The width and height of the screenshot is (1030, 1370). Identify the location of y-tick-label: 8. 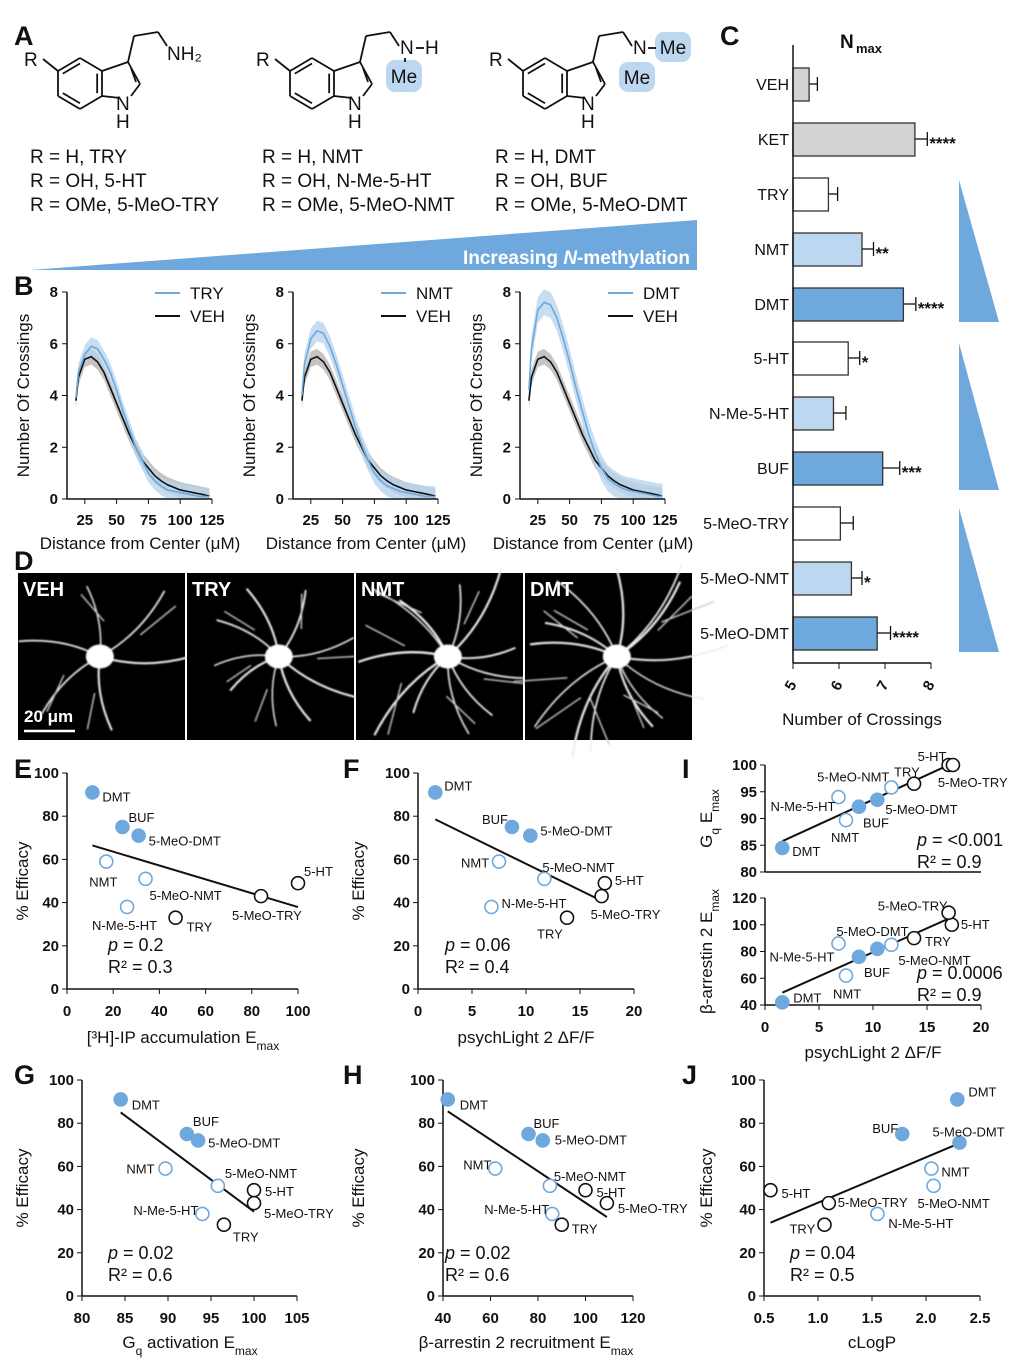
(54, 292).